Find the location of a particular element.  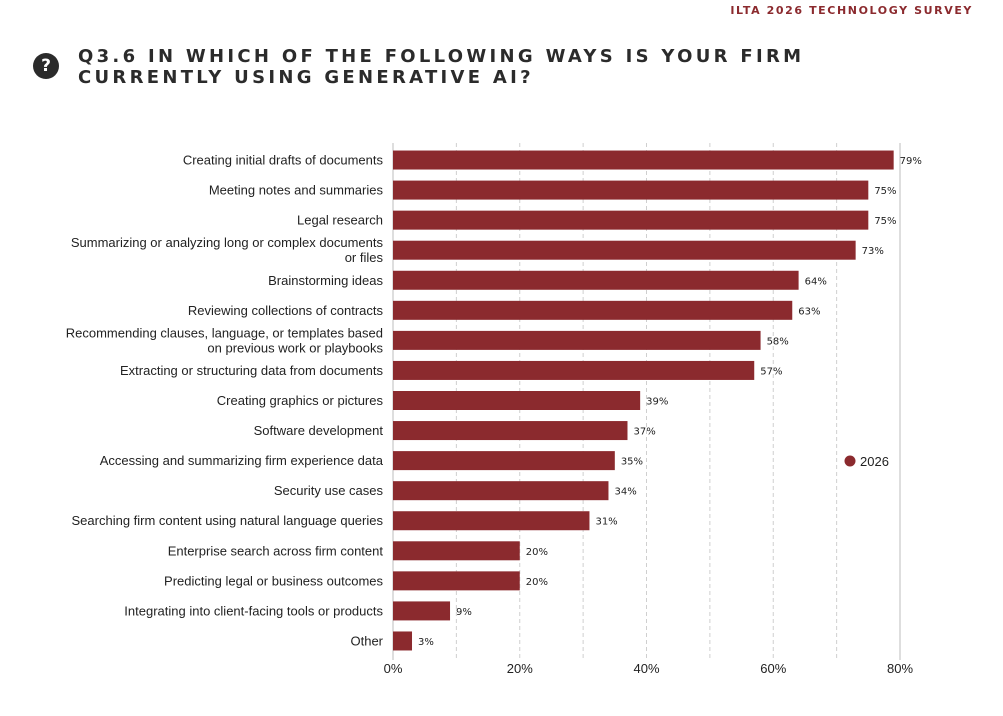

legend: 2026 is located at coordinates (866, 461).